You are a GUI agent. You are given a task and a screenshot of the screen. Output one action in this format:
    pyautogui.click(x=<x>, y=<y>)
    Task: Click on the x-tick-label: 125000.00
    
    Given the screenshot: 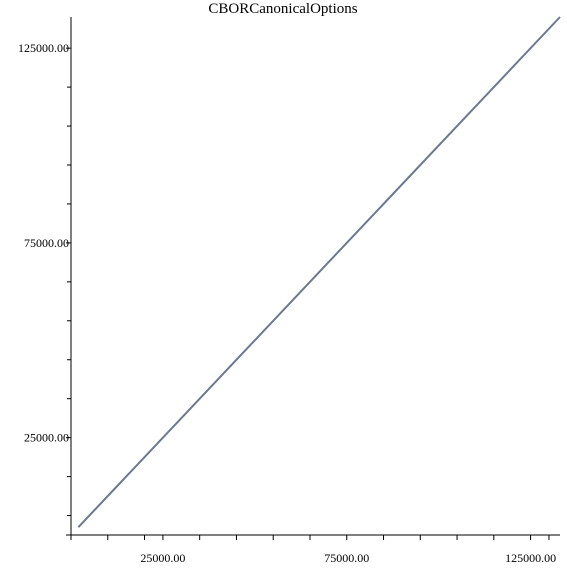 What is the action you would take?
    pyautogui.click(x=530, y=558)
    